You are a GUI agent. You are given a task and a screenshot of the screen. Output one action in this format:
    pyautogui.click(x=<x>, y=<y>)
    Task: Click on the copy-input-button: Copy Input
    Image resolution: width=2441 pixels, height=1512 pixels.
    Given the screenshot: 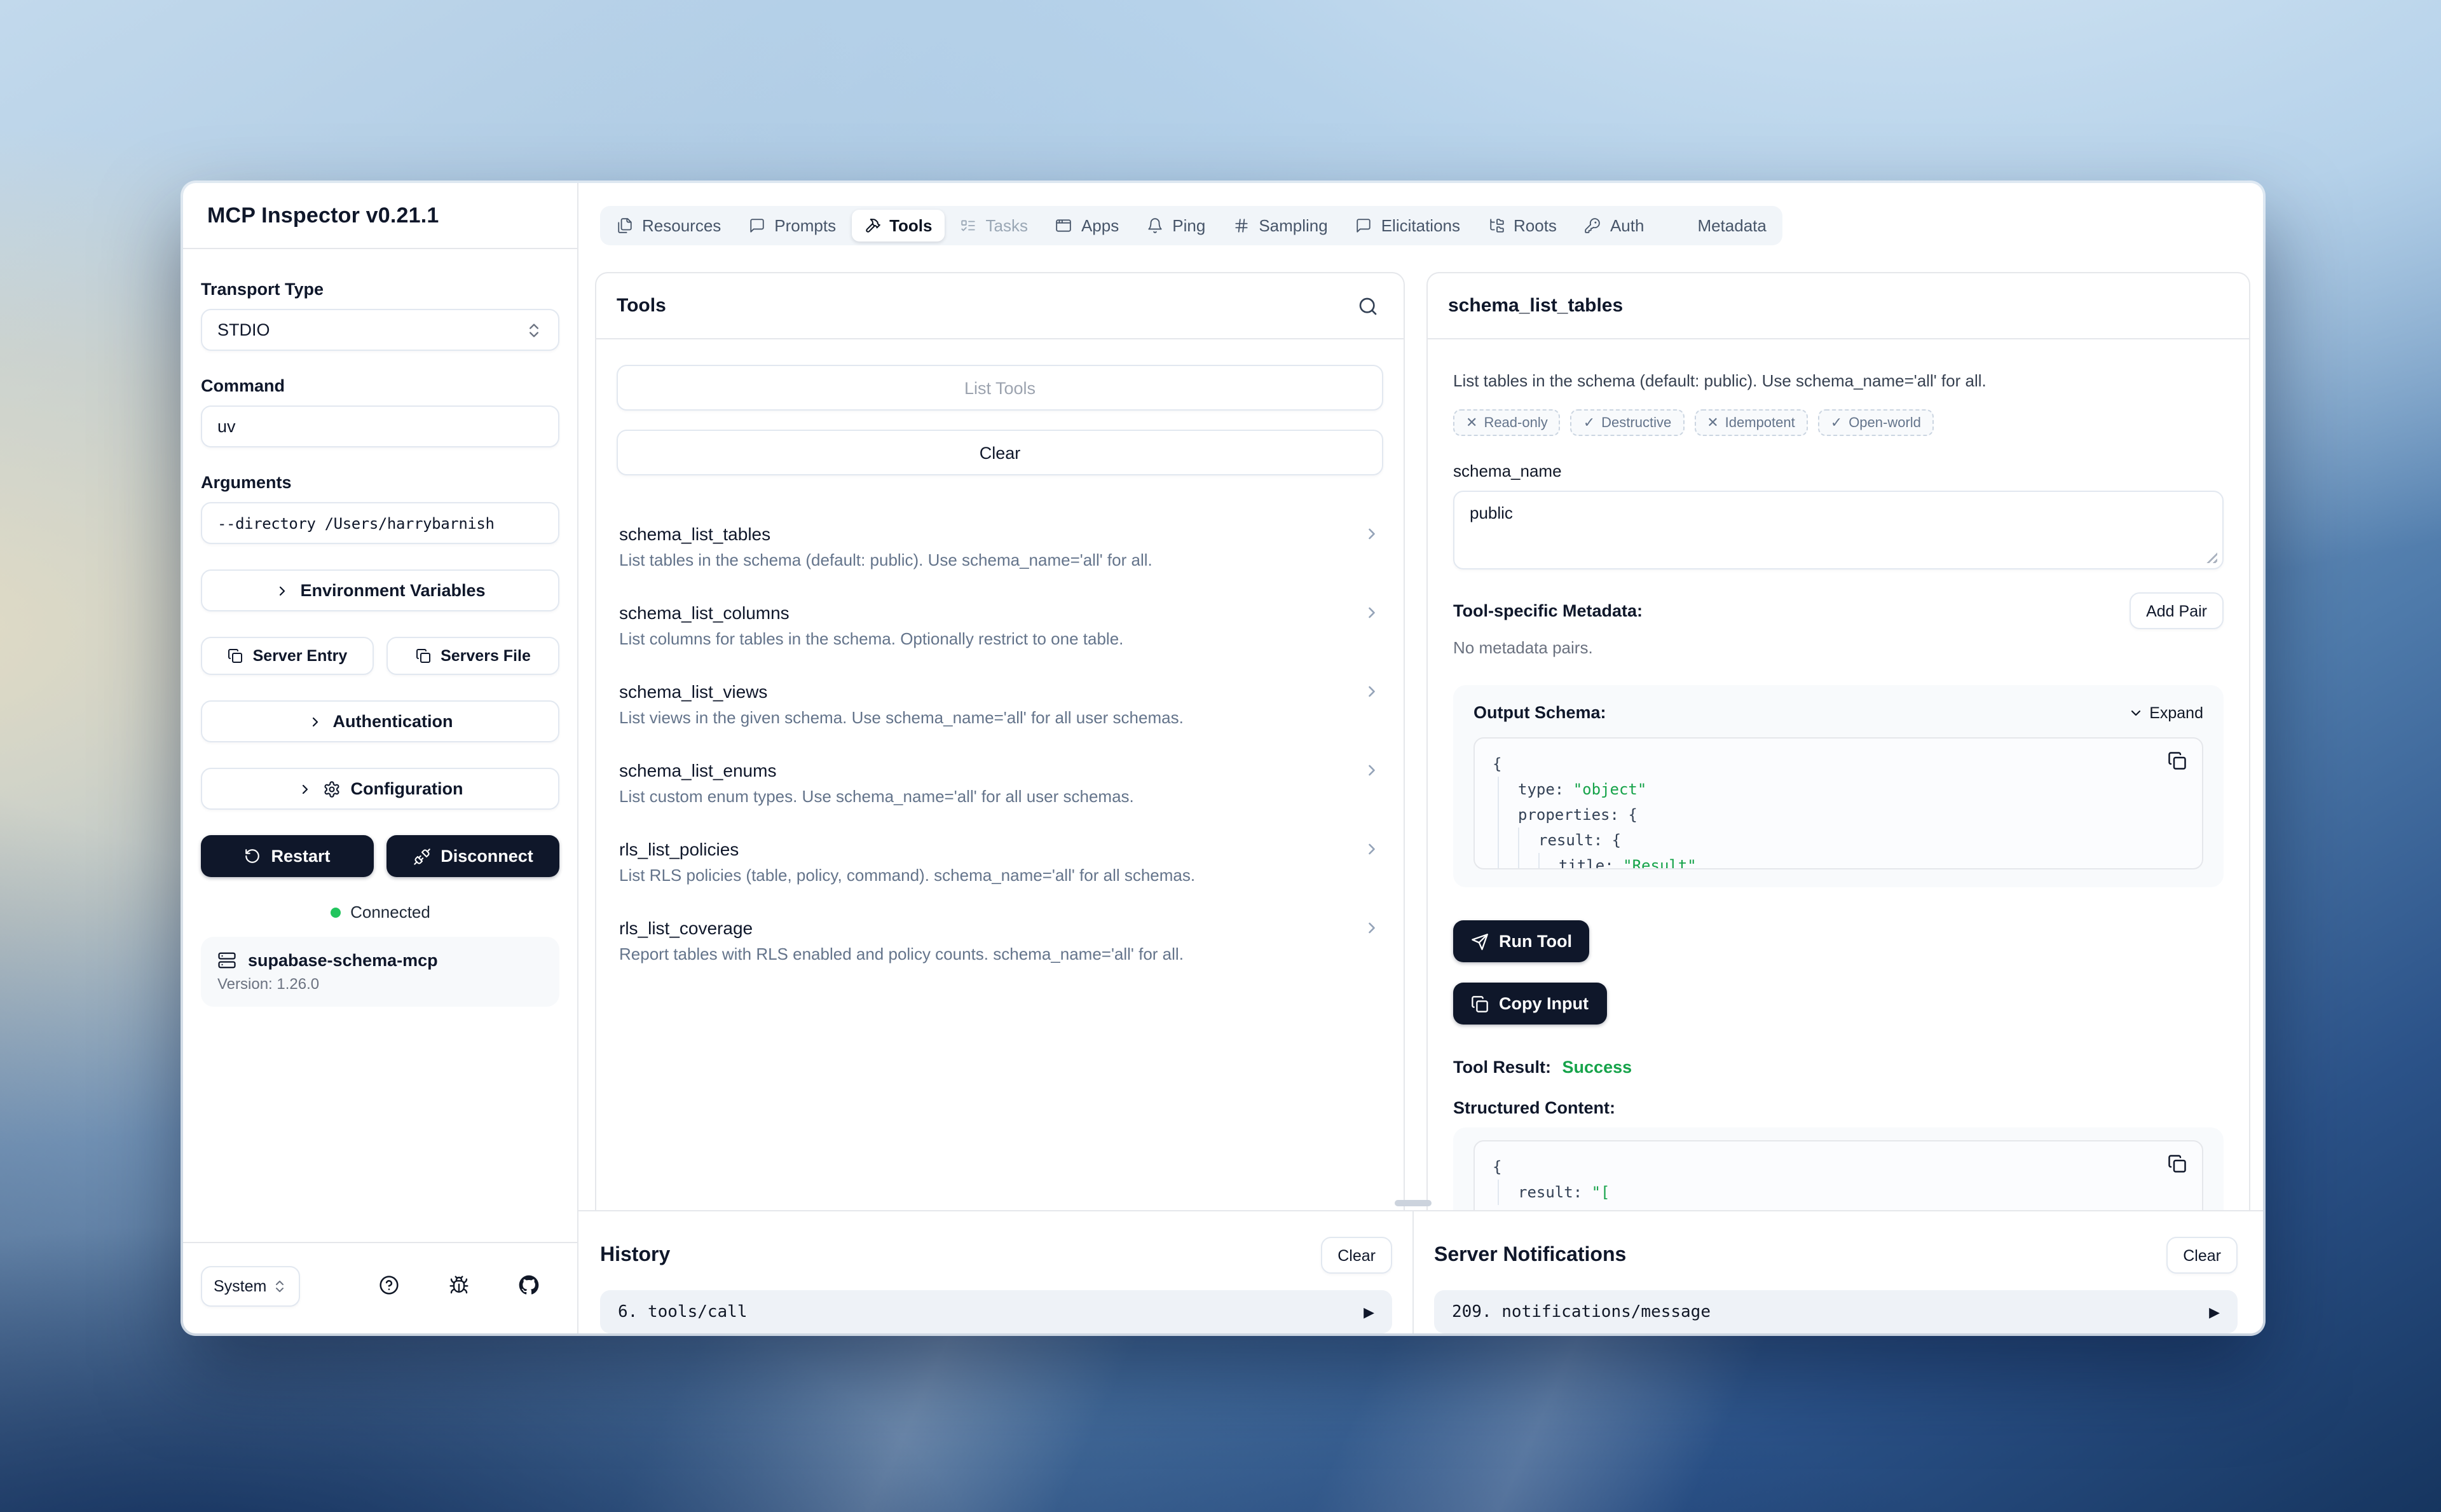 What is the action you would take?
    pyautogui.click(x=1529, y=1004)
    